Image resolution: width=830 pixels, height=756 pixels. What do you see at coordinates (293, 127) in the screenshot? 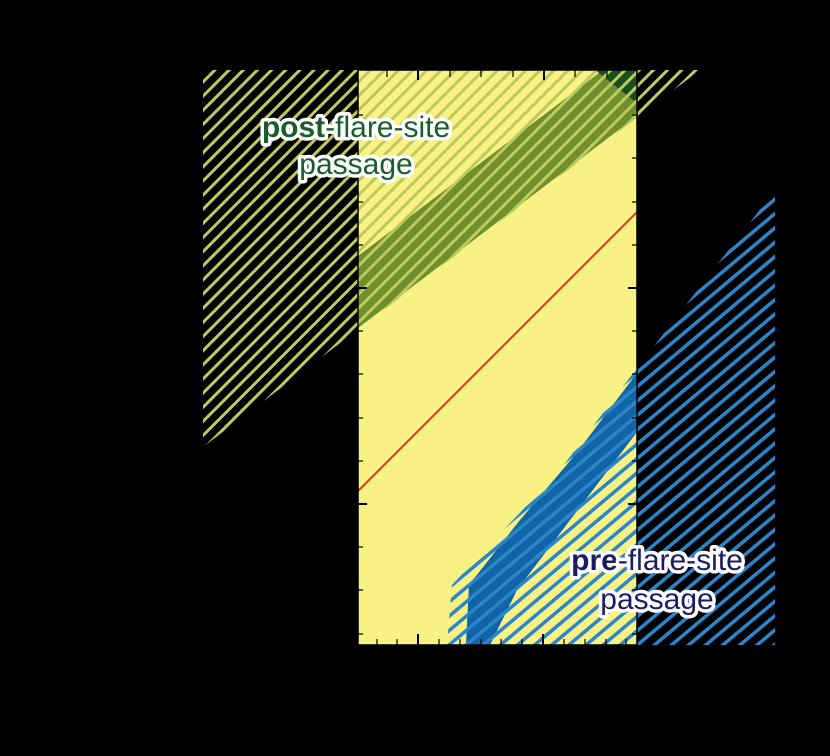
I see `post-flare-label-bold: post` at bounding box center [293, 127].